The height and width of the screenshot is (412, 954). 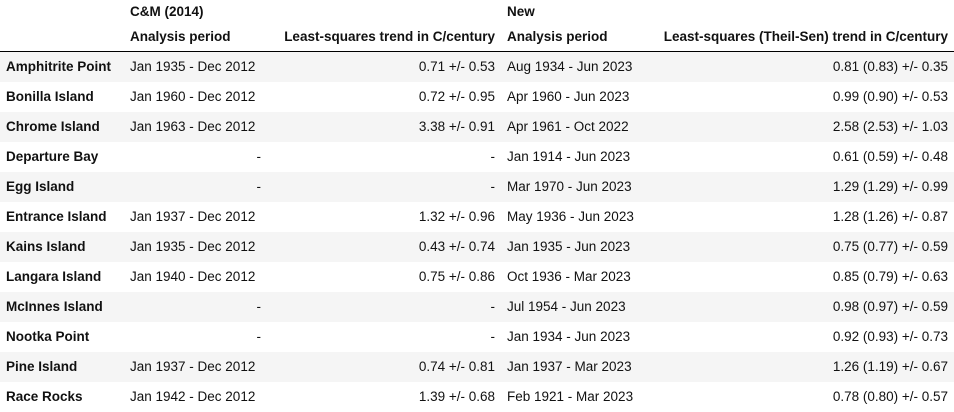 I want to click on cm-trend-cell: 1.39 +/- 0.68, so click(x=456, y=396).